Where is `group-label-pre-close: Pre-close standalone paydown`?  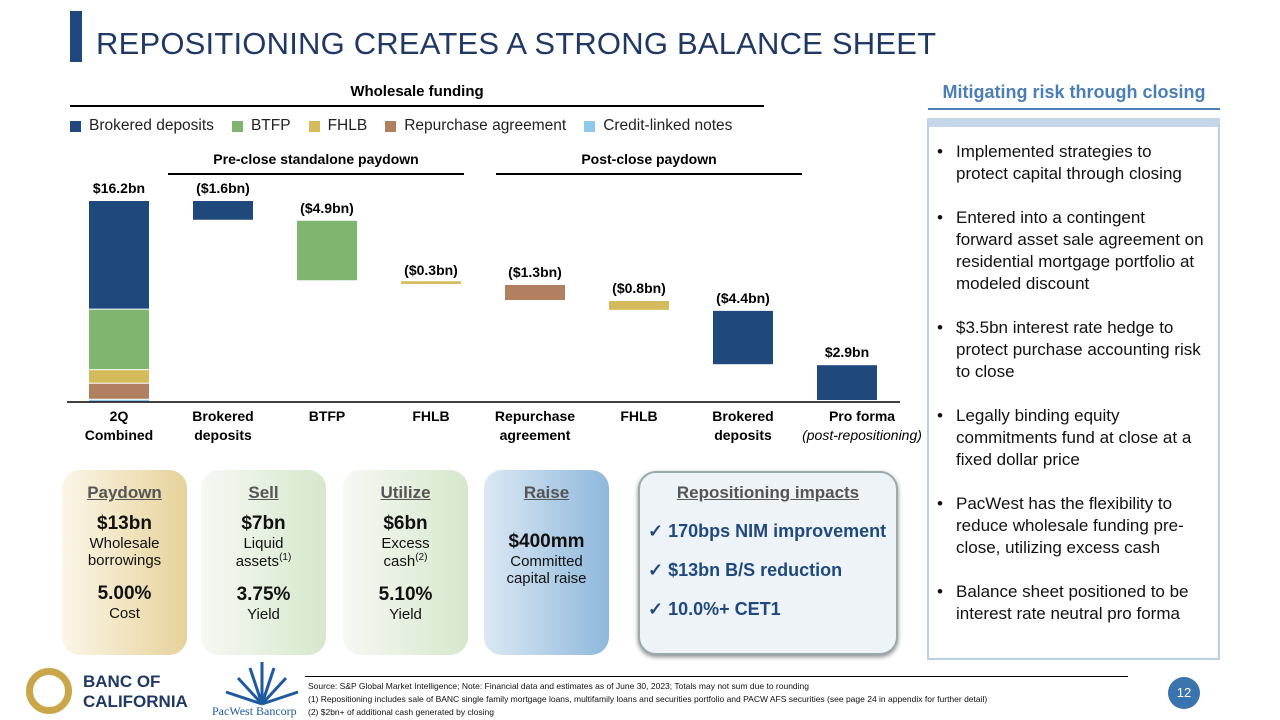
group-label-pre-close: Pre-close standalone paydown is located at coordinates (316, 159).